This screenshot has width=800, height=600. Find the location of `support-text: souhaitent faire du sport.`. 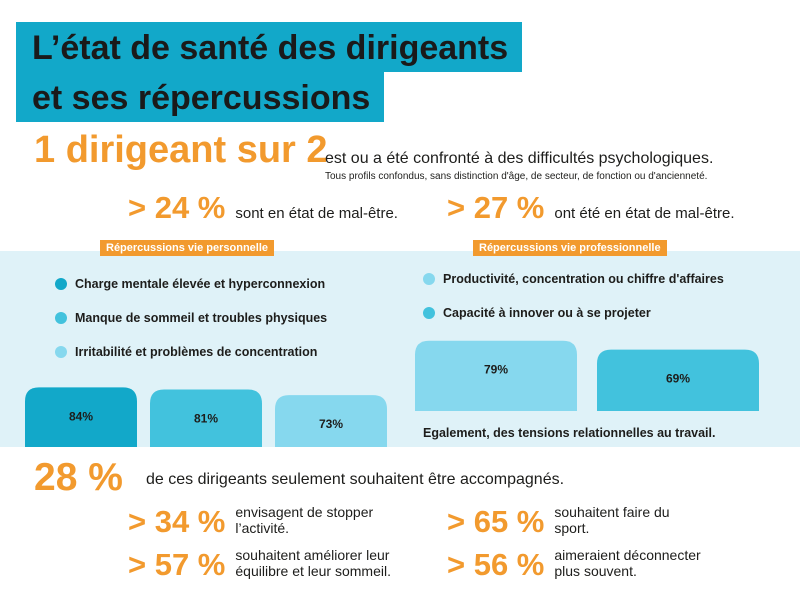

support-text: souhaitent faire du sport. is located at coordinates (612, 520).